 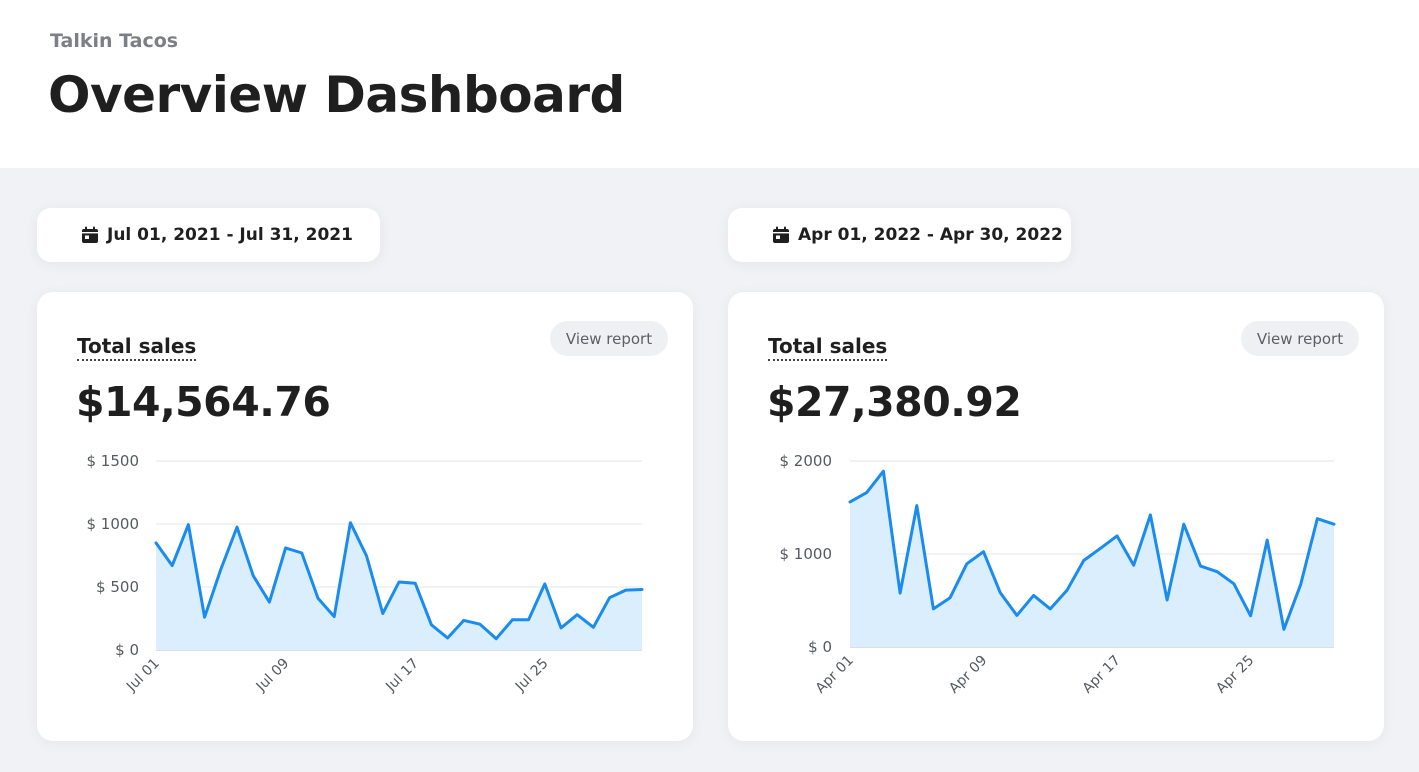 I want to click on date-range-label: Apr 01, 2022 - Apr 30, 2022, so click(x=930, y=235).